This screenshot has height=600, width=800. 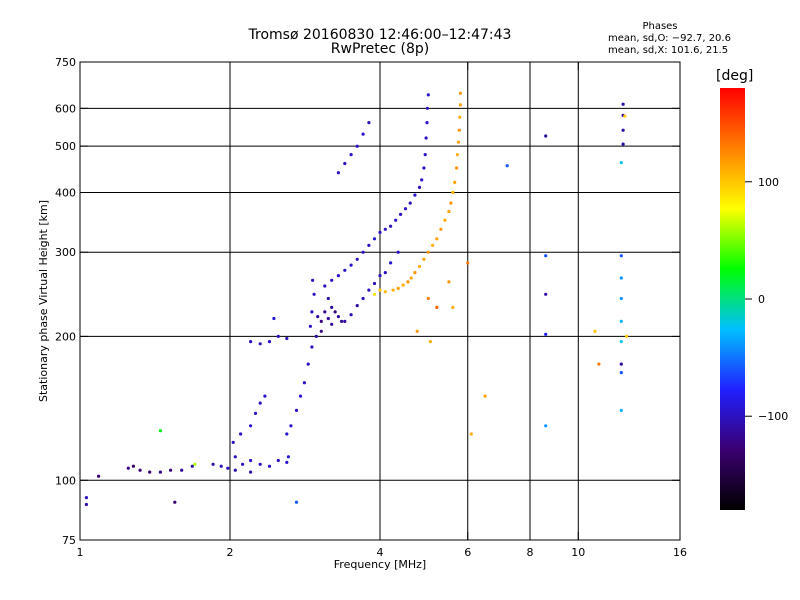 What do you see at coordinates (65, 192) in the screenshot?
I see `y-tick-label: 400` at bounding box center [65, 192].